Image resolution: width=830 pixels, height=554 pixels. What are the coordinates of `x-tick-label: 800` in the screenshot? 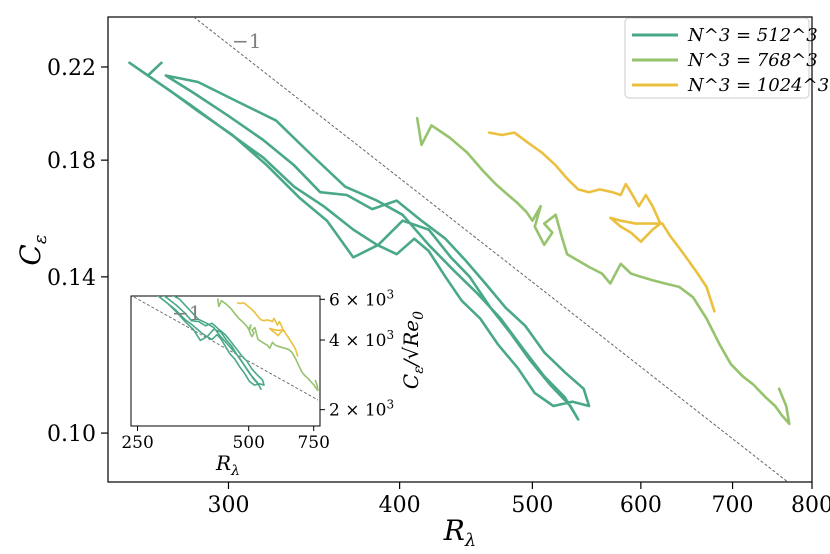 It's located at (810, 505).